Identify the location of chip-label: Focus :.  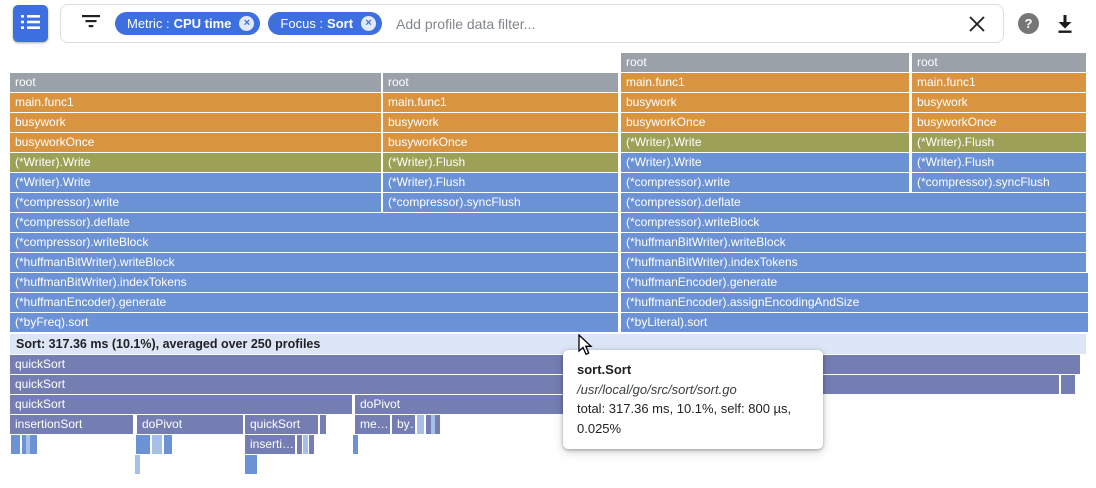
(302, 23).